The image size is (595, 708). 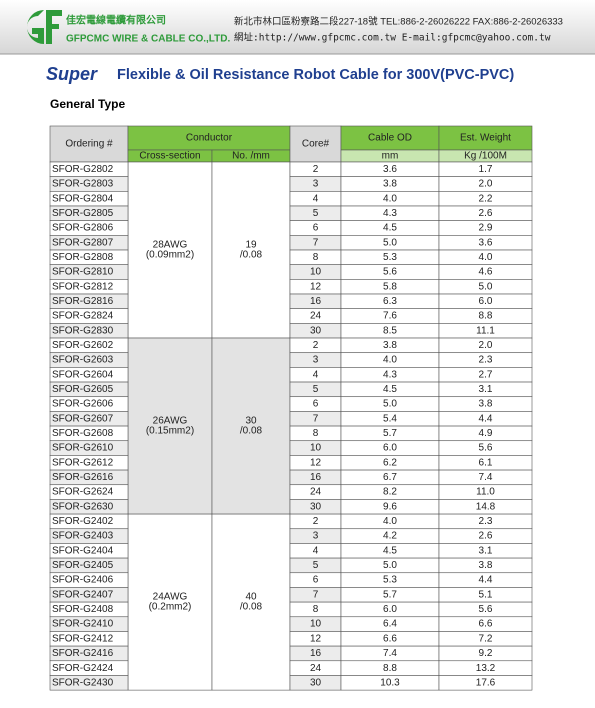 What do you see at coordinates (390, 638) in the screenshot?
I see `cable-od: 6.6` at bounding box center [390, 638].